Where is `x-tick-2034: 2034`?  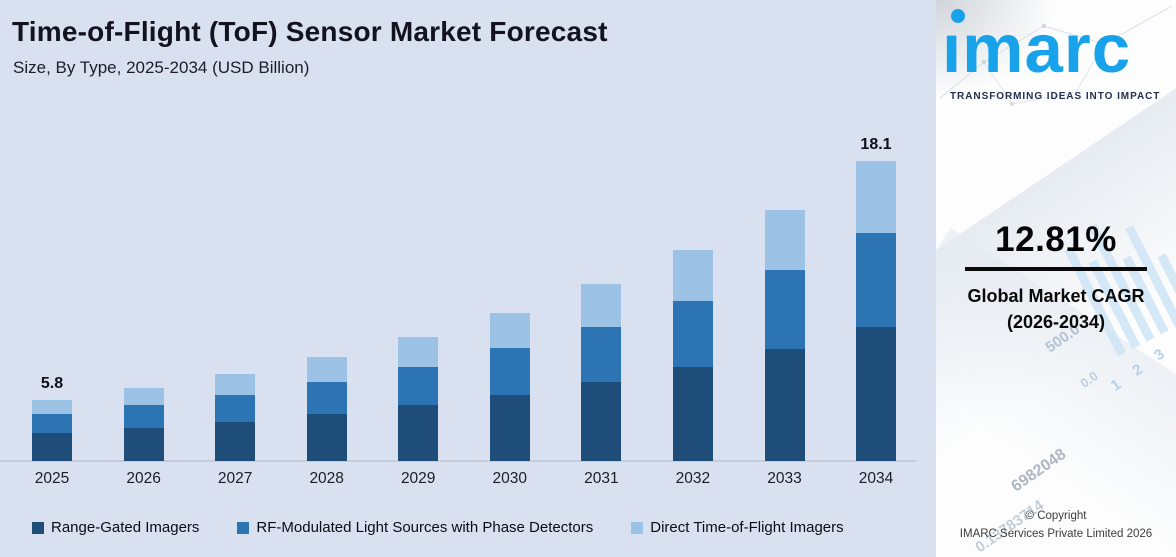
x-tick-2034: 2034 is located at coordinates (876, 478).